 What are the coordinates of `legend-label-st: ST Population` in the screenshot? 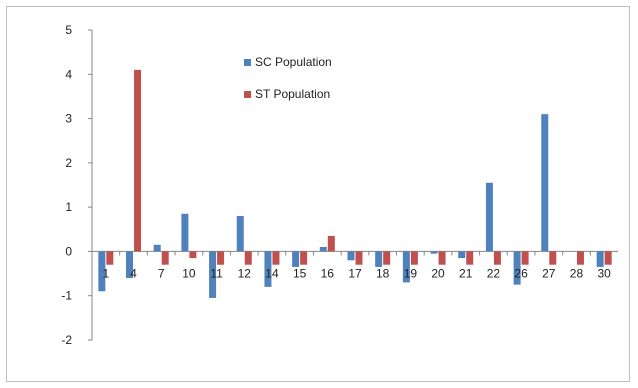 It's located at (292, 94).